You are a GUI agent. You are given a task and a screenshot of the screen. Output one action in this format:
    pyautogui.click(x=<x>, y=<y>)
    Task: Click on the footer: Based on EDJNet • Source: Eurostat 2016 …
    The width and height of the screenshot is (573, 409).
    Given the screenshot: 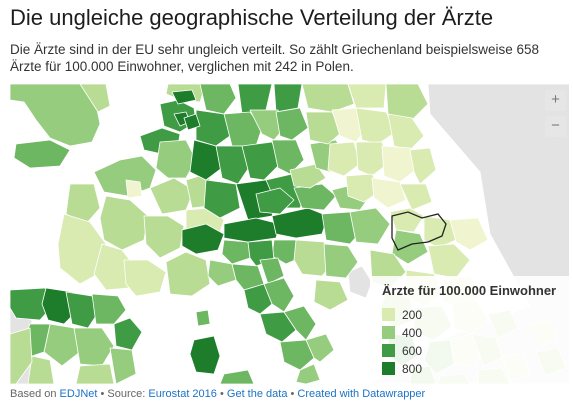 What is the action you would take?
    pyautogui.click(x=217, y=394)
    